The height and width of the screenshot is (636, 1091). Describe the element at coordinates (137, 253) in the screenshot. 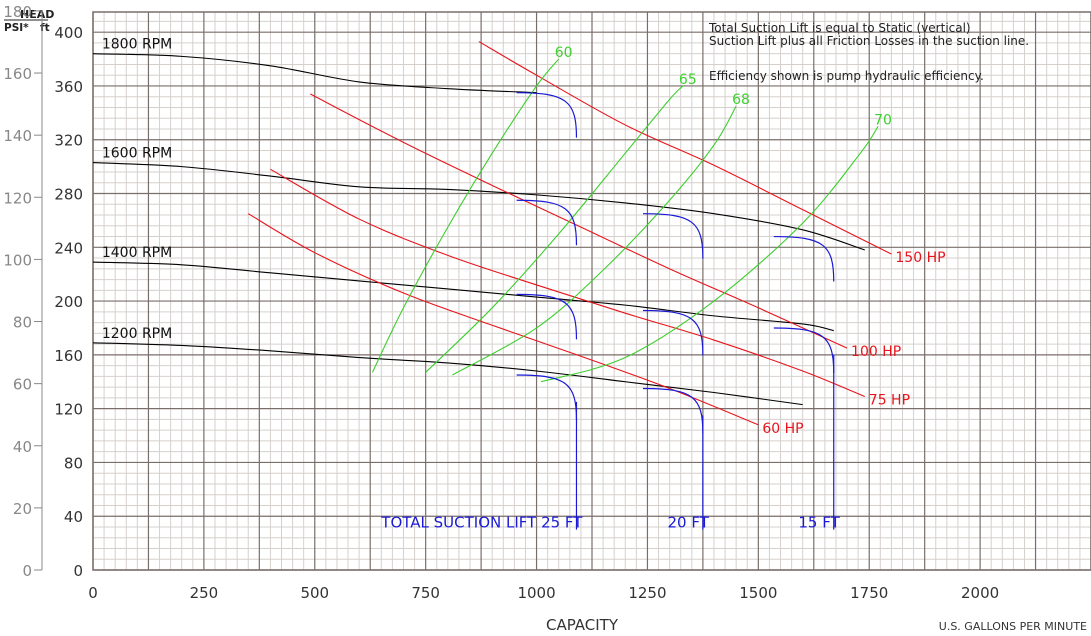

I see `speed-curve-label: 1400 RPM` at that location.